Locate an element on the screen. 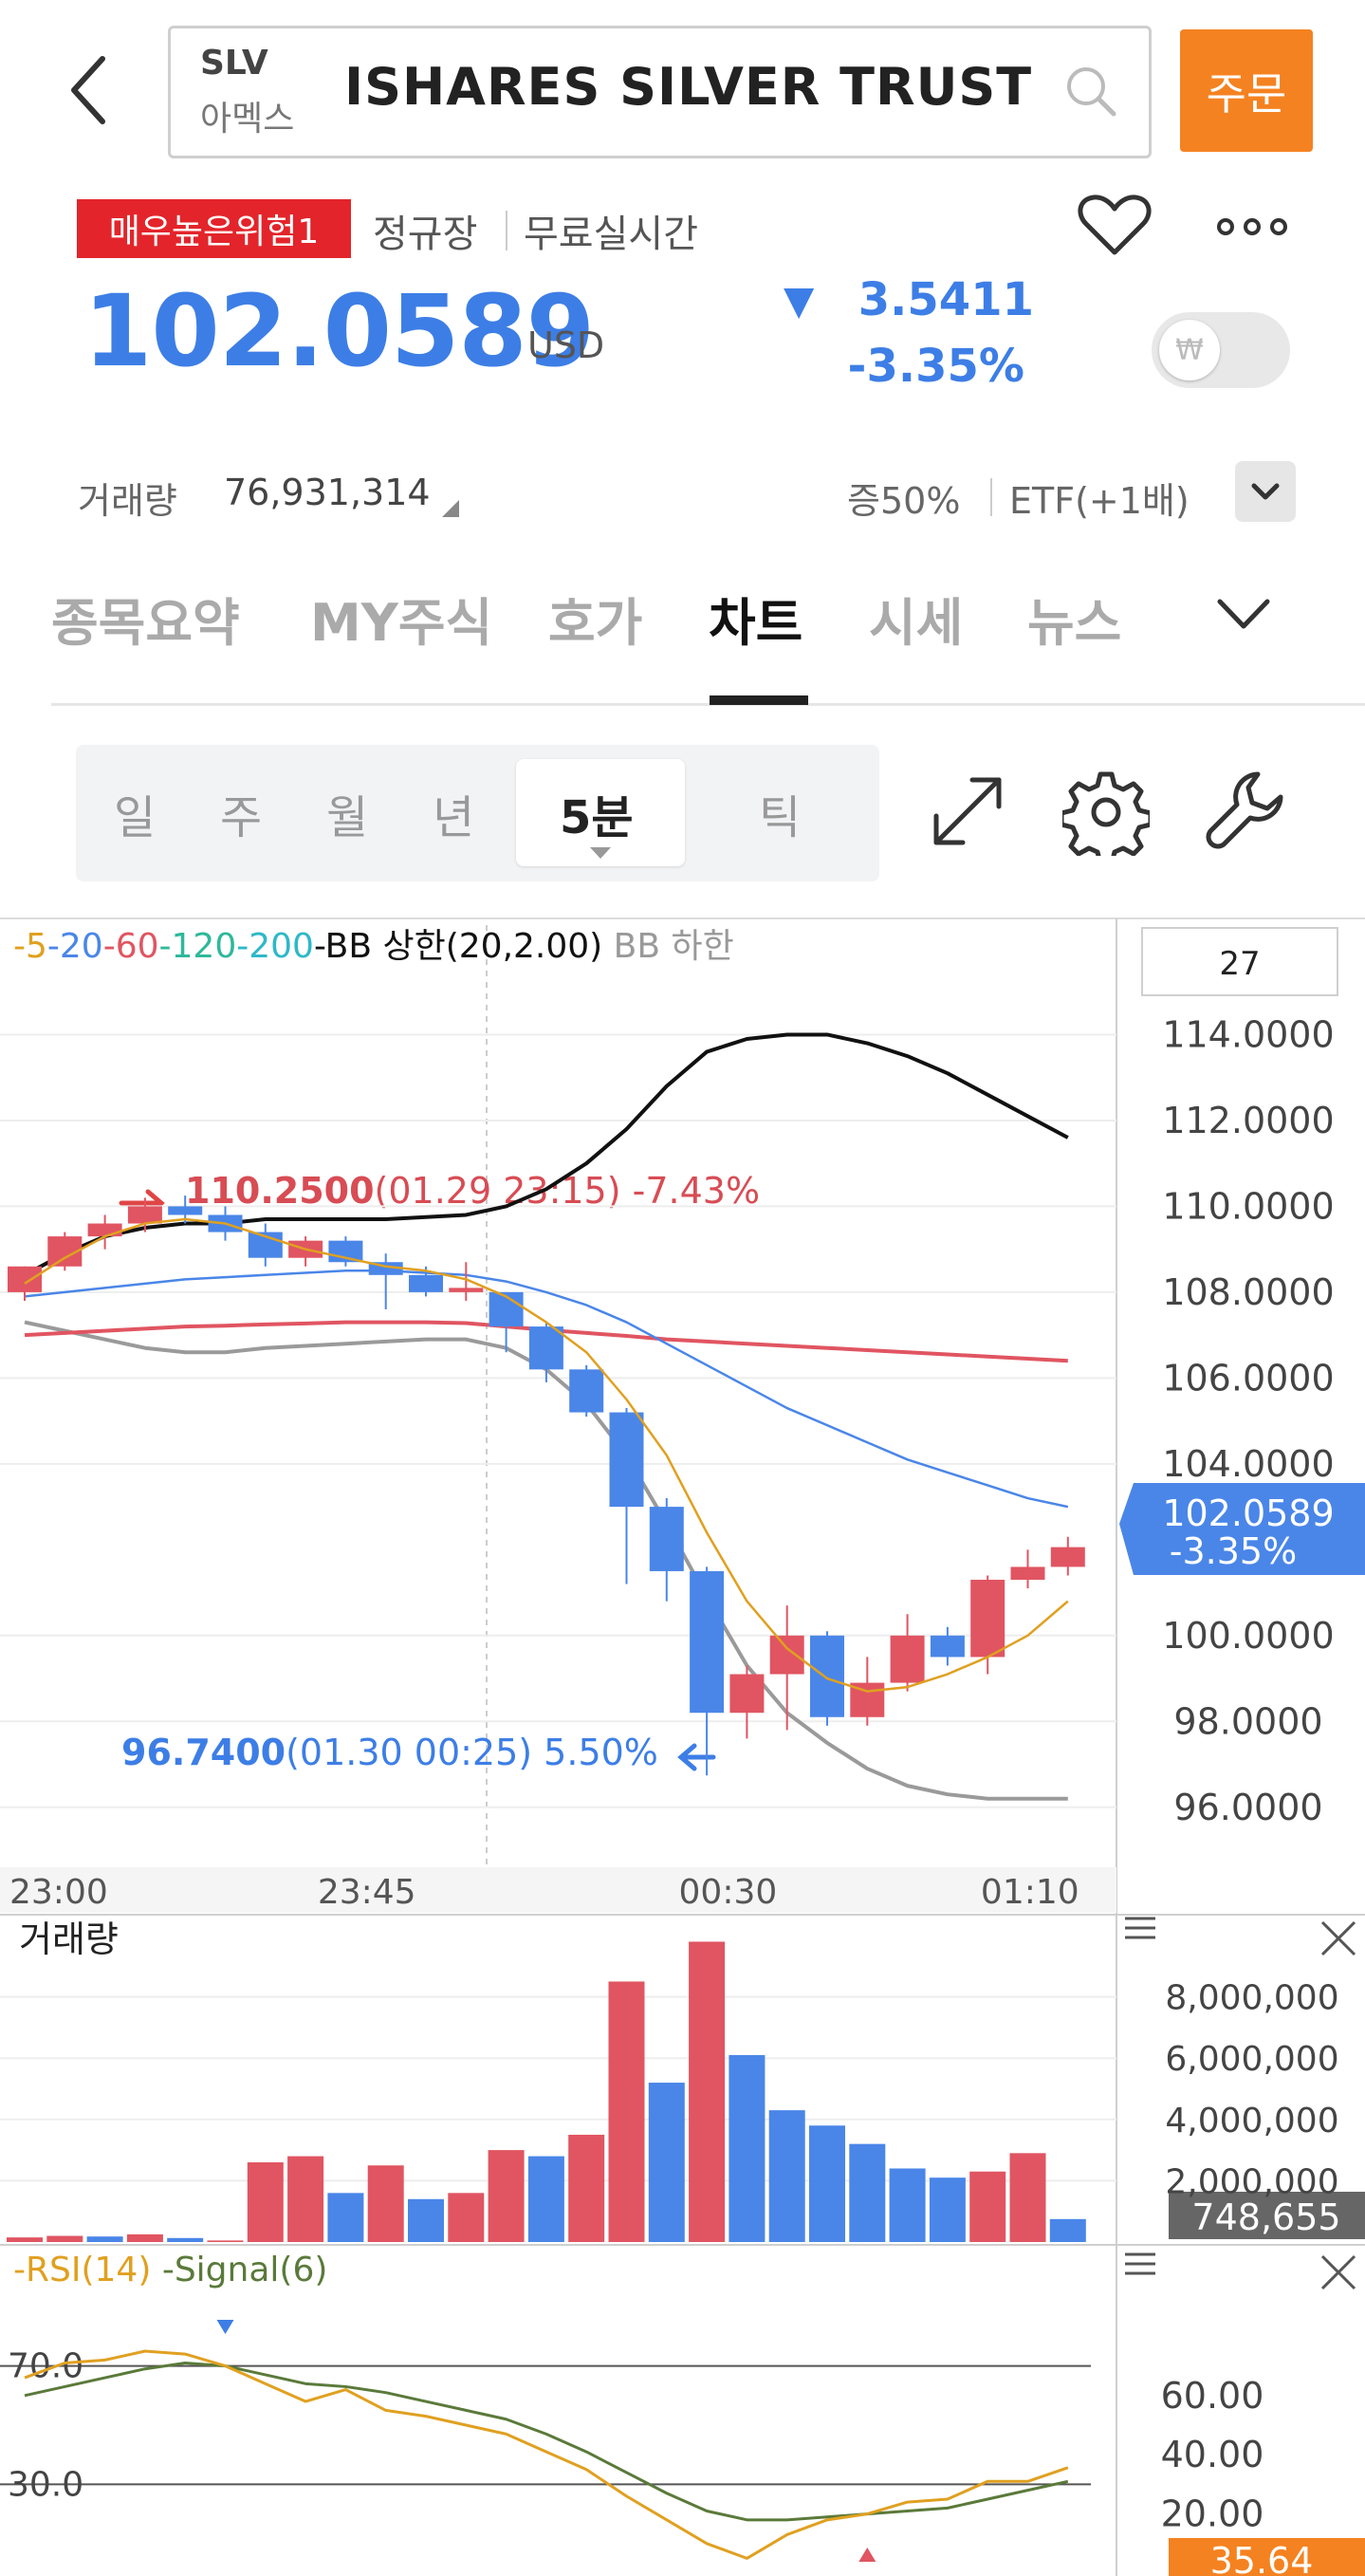 The image size is (1365, 2576). corner-triangle-icon is located at coordinates (450, 508).